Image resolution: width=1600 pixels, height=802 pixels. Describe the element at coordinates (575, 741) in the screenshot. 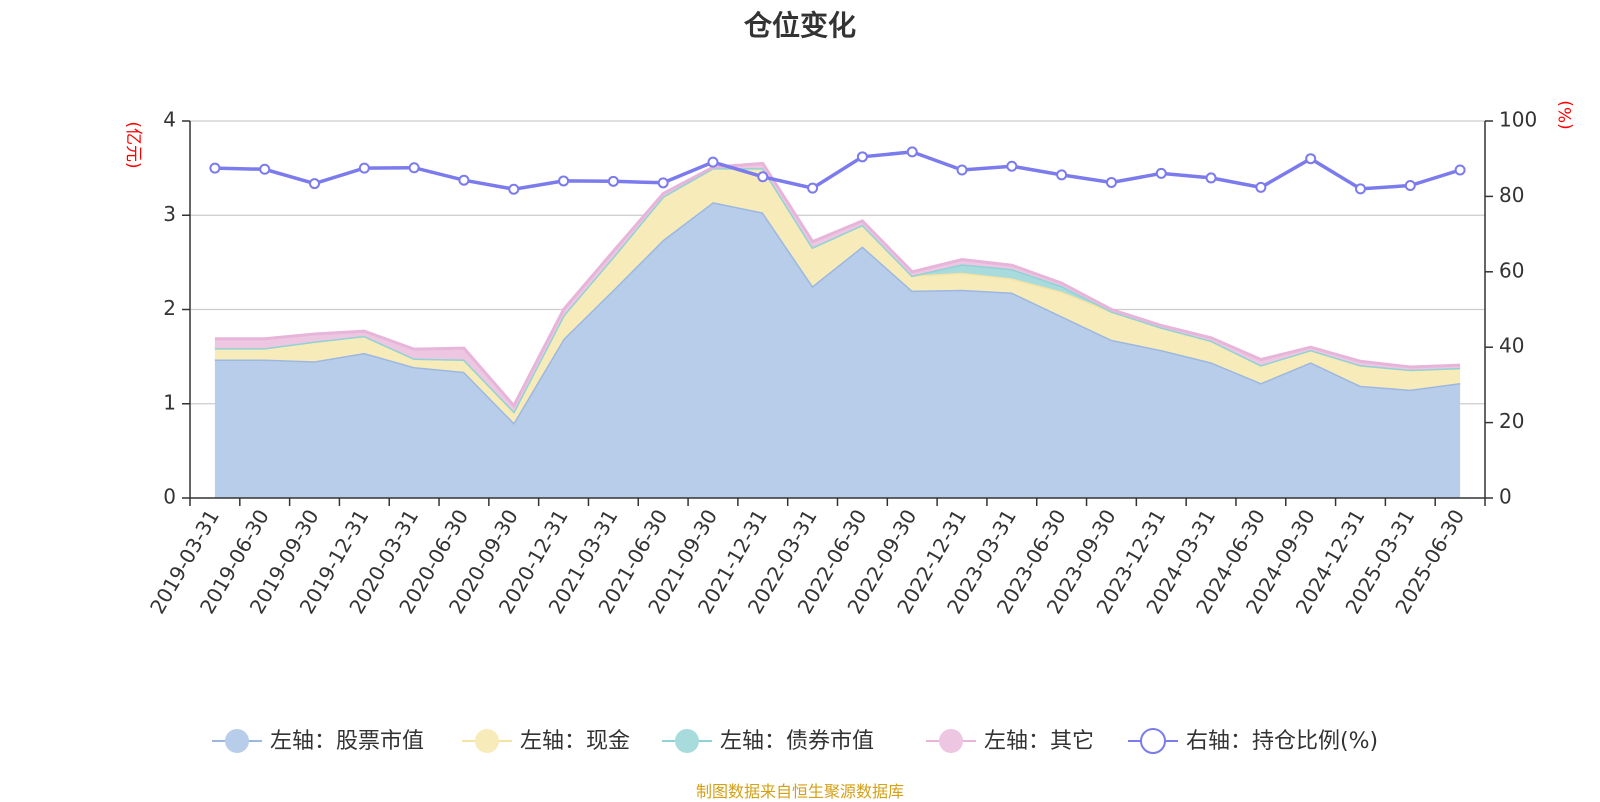

I see `legend-label: 左轴：现金` at that location.